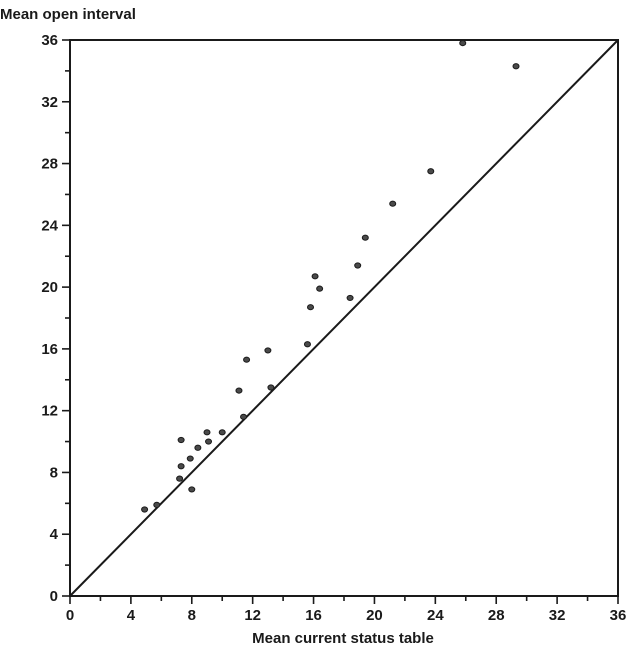 The width and height of the screenshot is (637, 651). What do you see at coordinates (49, 411) in the screenshot?
I see `y-tick-label: 12` at bounding box center [49, 411].